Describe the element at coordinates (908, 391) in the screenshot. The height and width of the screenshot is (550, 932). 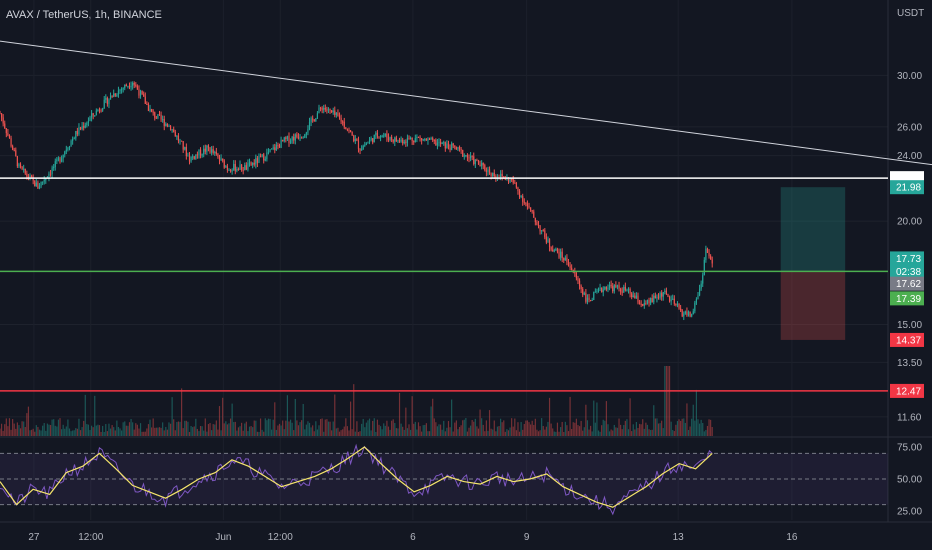
I see `price-badge-label: 12.47` at that location.